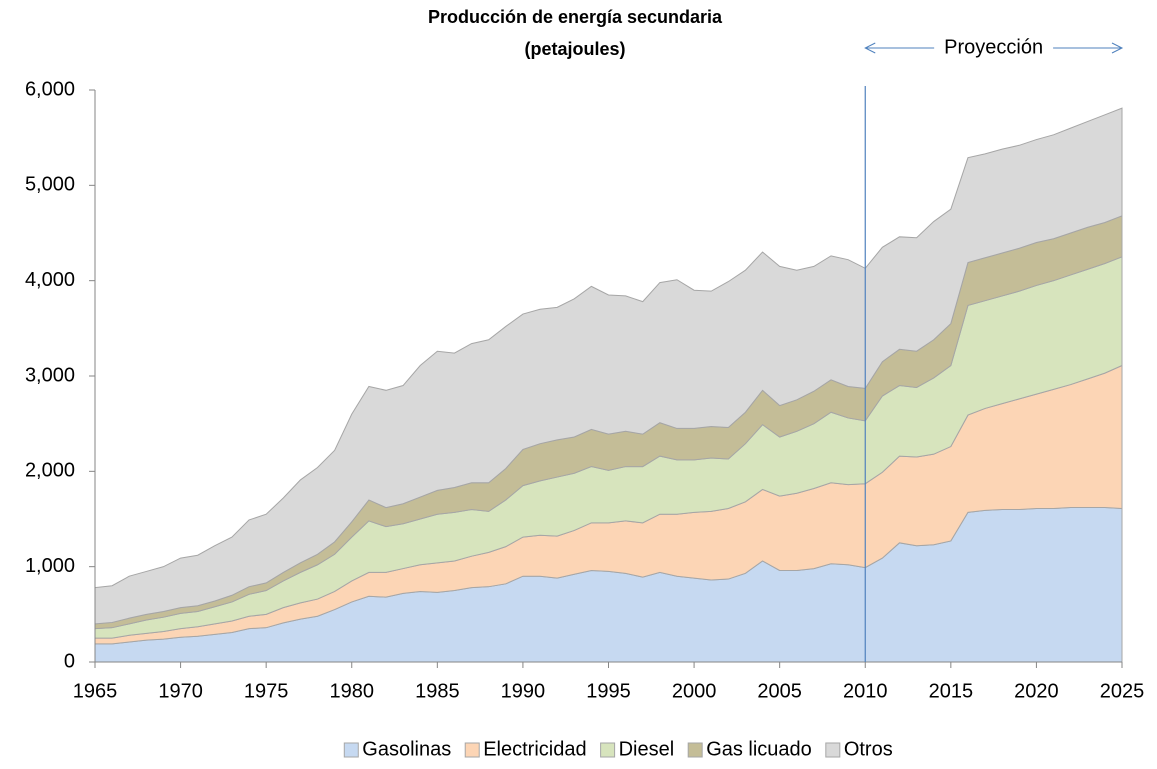 This screenshot has height=769, width=1157. Describe the element at coordinates (352, 691) in the screenshot. I see `x-tick-label: 1980` at that location.